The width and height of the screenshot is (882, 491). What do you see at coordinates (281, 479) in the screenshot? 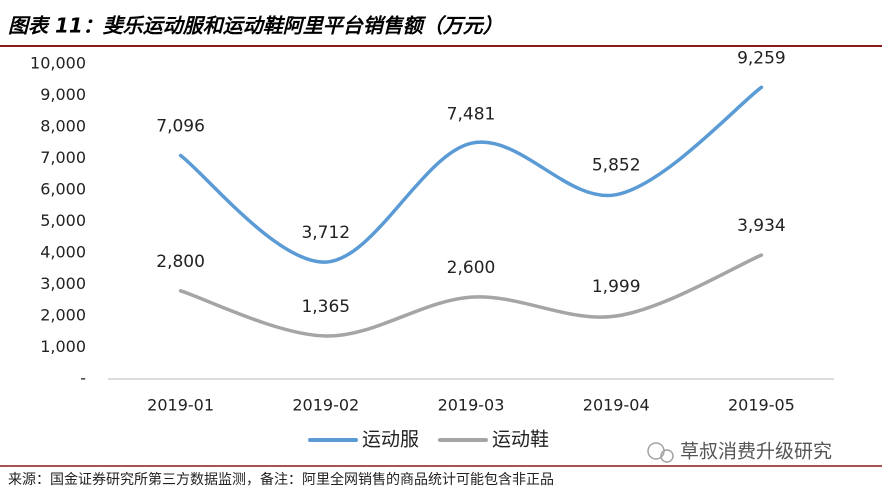
I see `source-note: 来源：国金证券研究所第三方数据监测，备注：阿里全网销售的商品统计可能包含非正品` at bounding box center [281, 479].